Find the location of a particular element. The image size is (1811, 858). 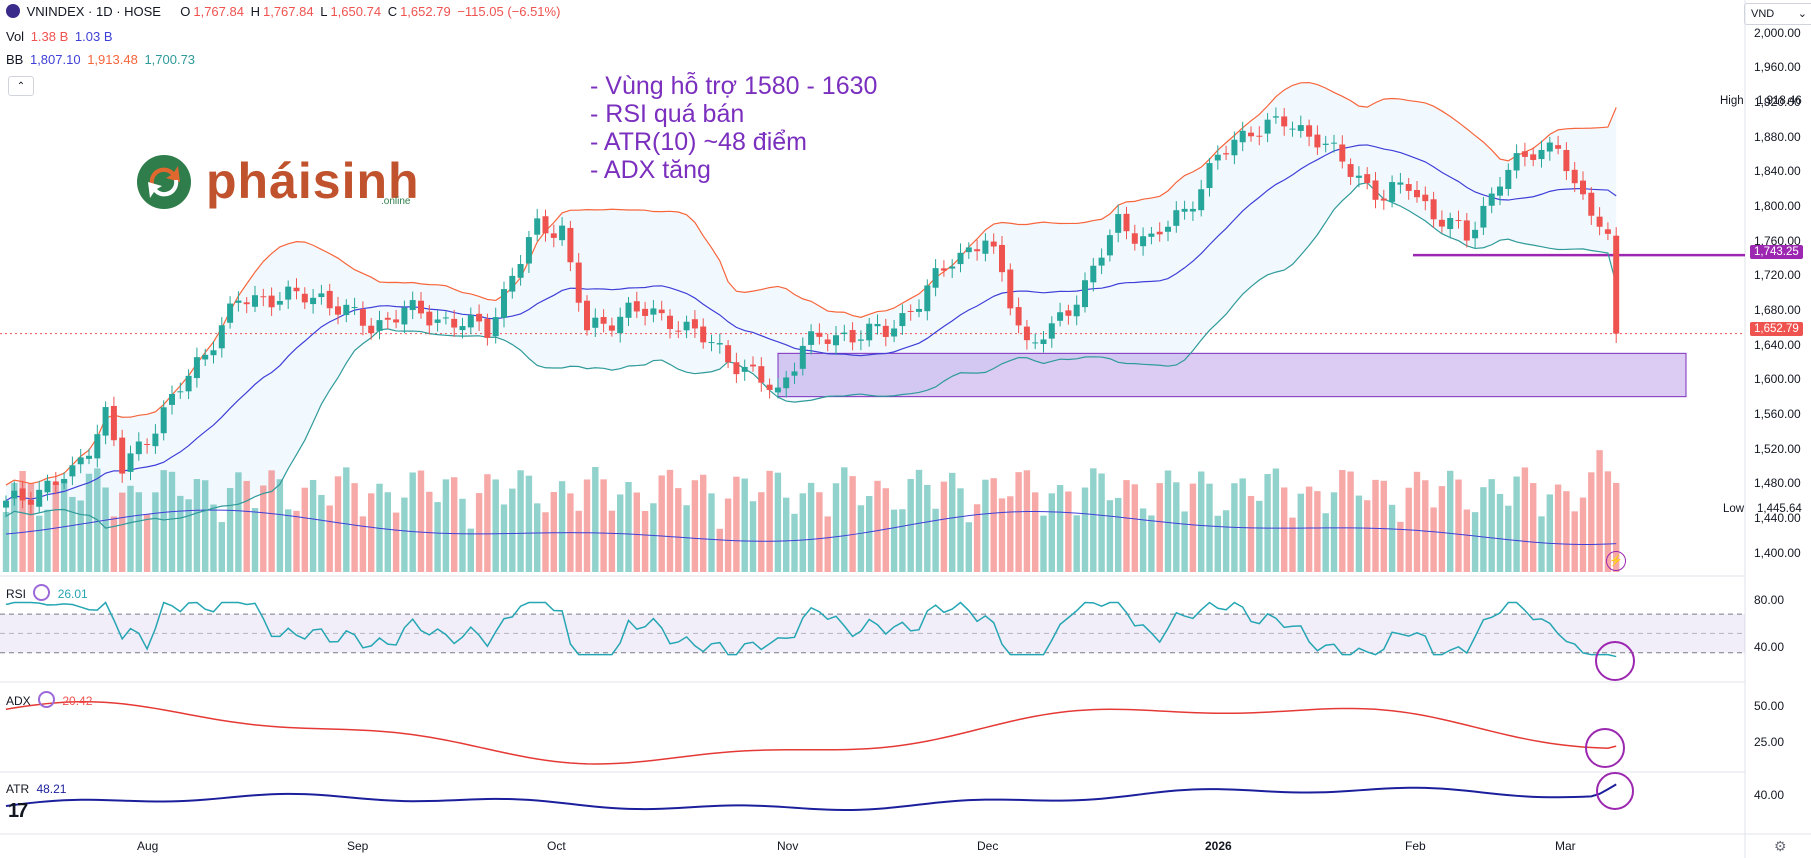

currency-selector: VND ⌄ is located at coordinates (1777, 14).